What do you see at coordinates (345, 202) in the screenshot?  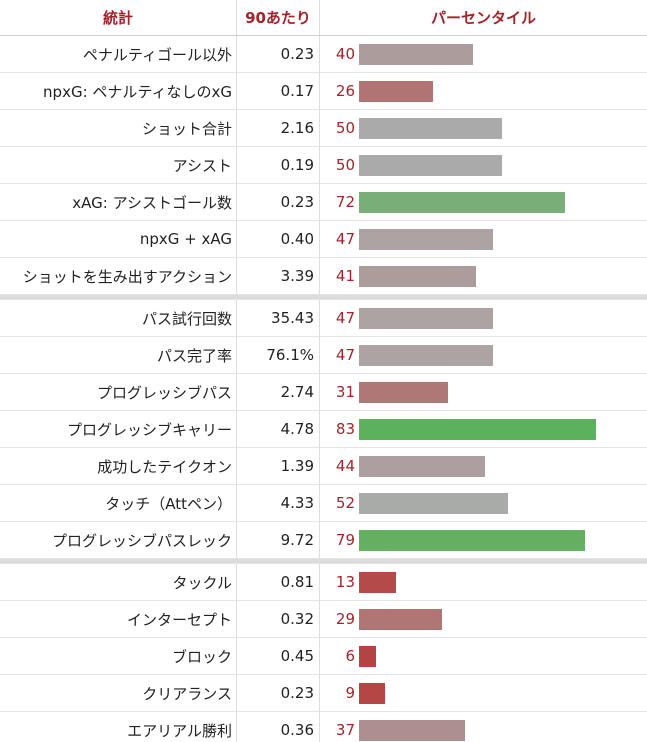 I see `percentile-label: 72` at bounding box center [345, 202].